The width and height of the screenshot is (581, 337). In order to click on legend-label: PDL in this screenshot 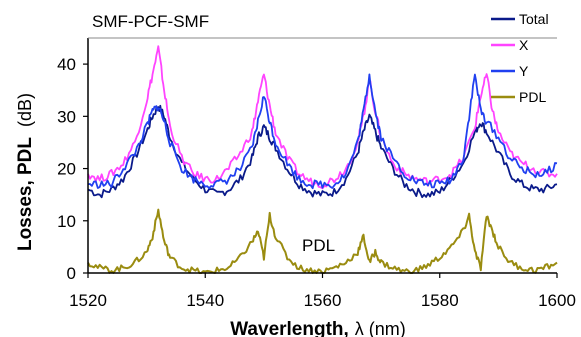, I will do `click(532, 97)`.